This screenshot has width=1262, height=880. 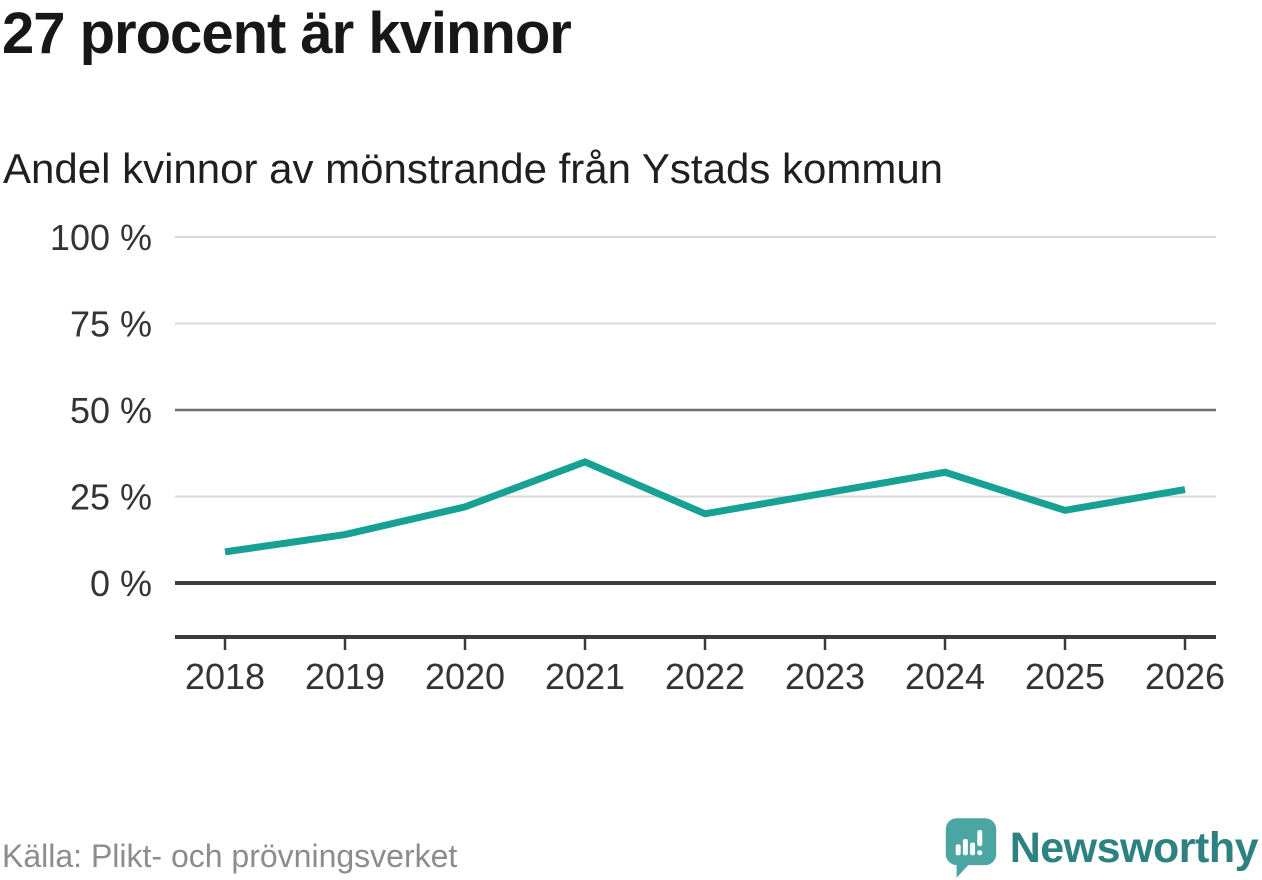 I want to click on y-tick-label: 100 %, so click(x=101, y=237).